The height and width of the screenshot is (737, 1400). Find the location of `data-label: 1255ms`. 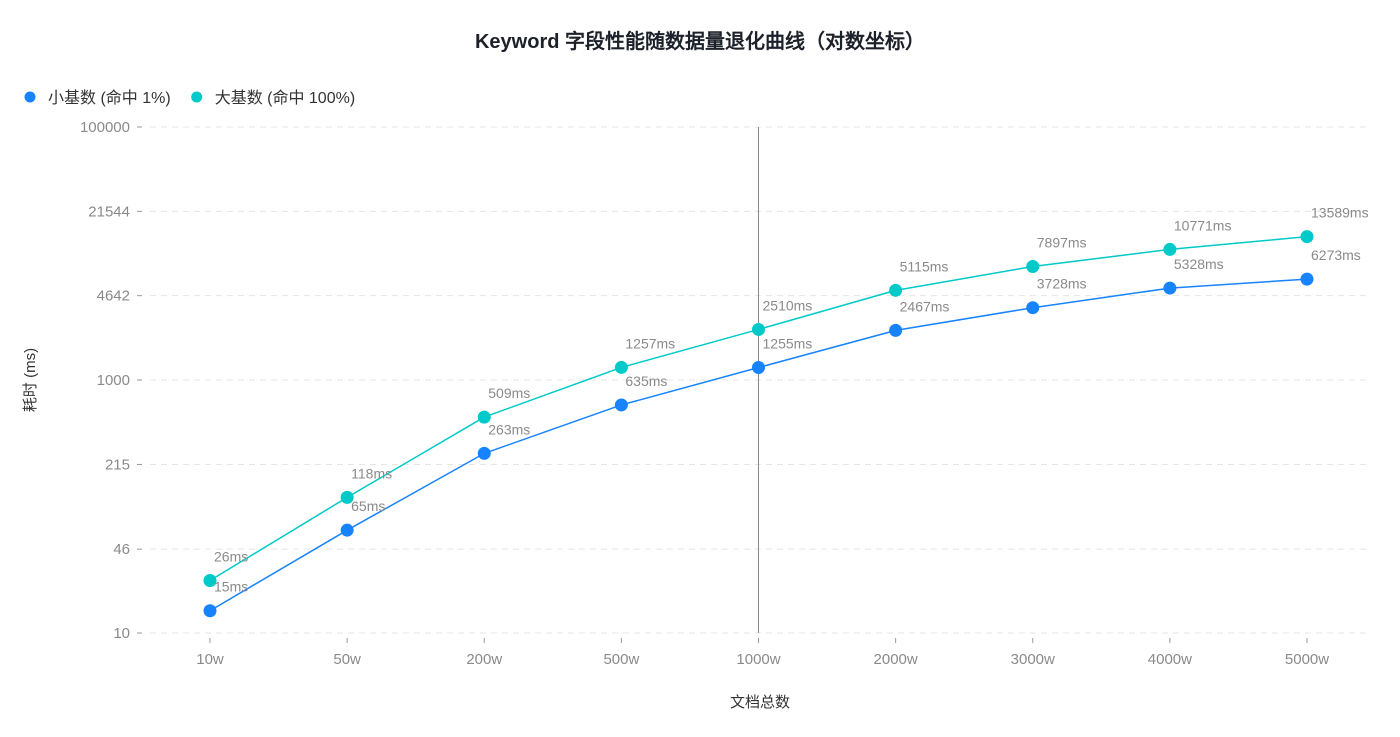

data-label: 1255ms is located at coordinates (788, 344).